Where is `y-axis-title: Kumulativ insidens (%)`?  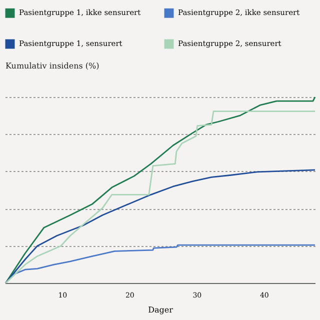
y-axis-title: Kumulativ insidens (%) is located at coordinates (53, 66).